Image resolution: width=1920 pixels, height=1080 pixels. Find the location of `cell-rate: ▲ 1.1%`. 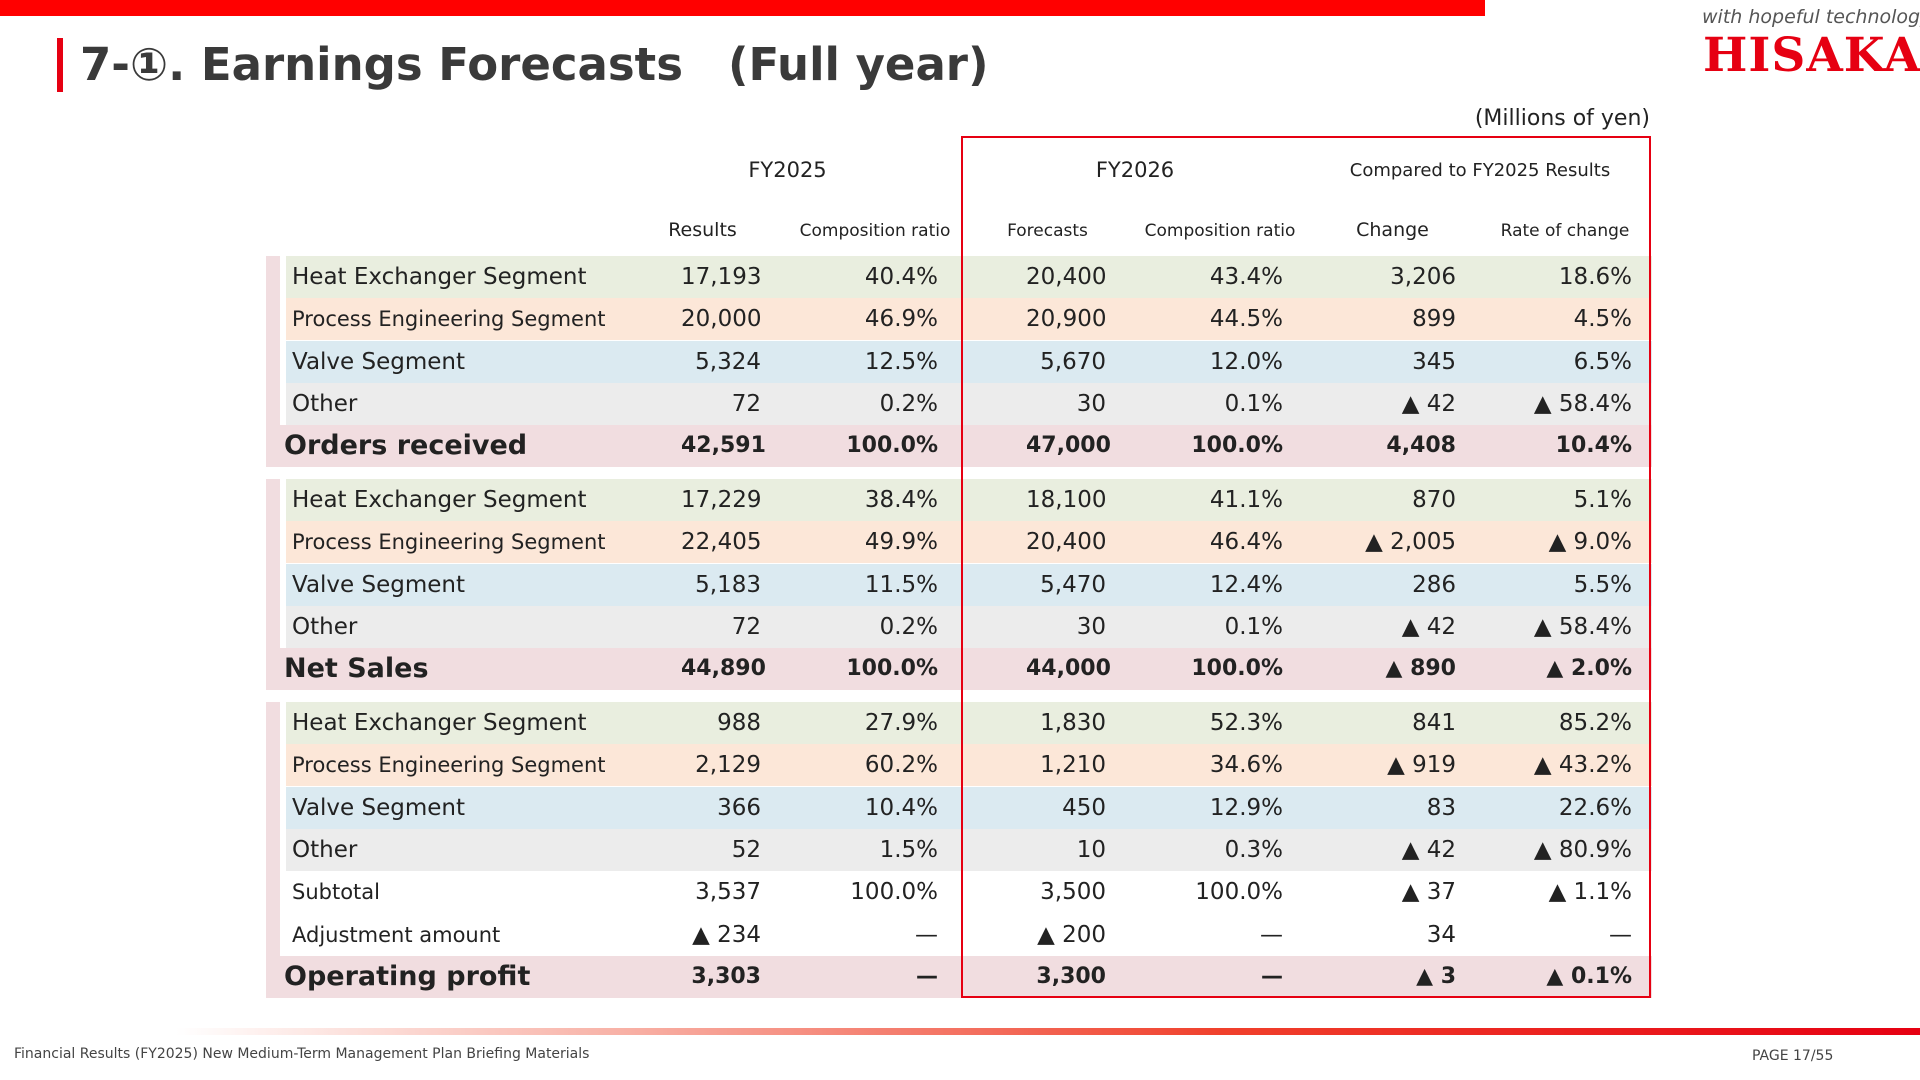

cell-rate: ▲ 1.1% is located at coordinates (1590, 892).